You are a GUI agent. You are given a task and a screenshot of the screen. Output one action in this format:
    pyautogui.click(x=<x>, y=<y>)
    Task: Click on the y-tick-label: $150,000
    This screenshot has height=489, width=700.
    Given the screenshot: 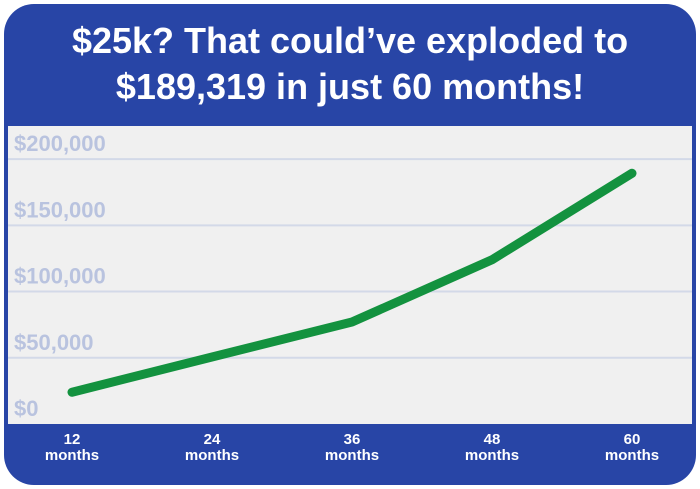 What is the action you would take?
    pyautogui.click(x=60, y=209)
    